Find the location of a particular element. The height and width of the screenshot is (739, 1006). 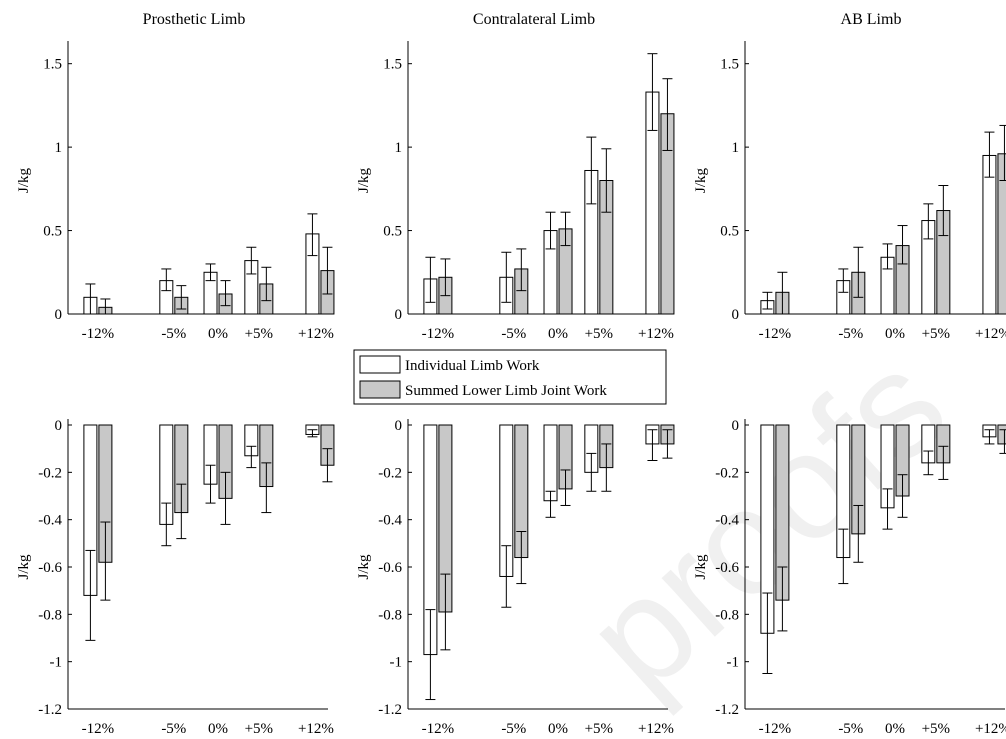

chart-title: AB Limb is located at coordinates (871, 19).